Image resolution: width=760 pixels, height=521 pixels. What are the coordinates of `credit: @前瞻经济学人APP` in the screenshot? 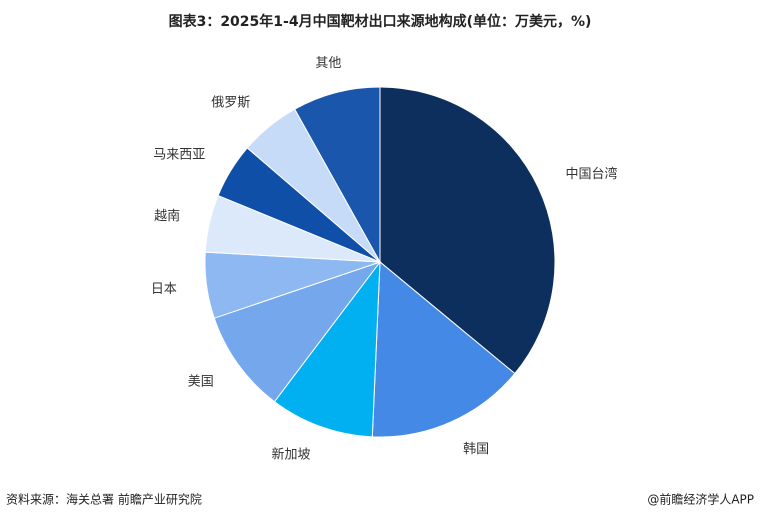 It's located at (700, 499).